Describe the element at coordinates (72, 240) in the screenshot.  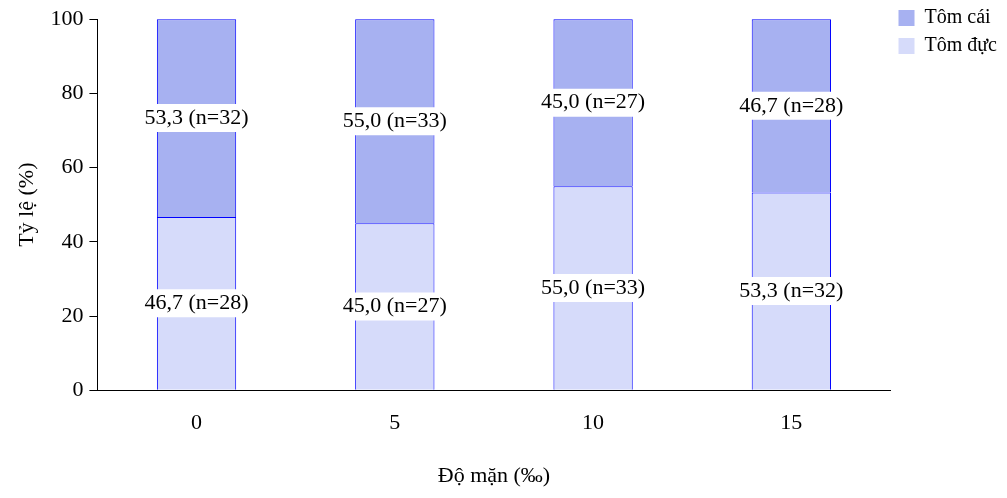
I see `y-tick-label: 40` at that location.